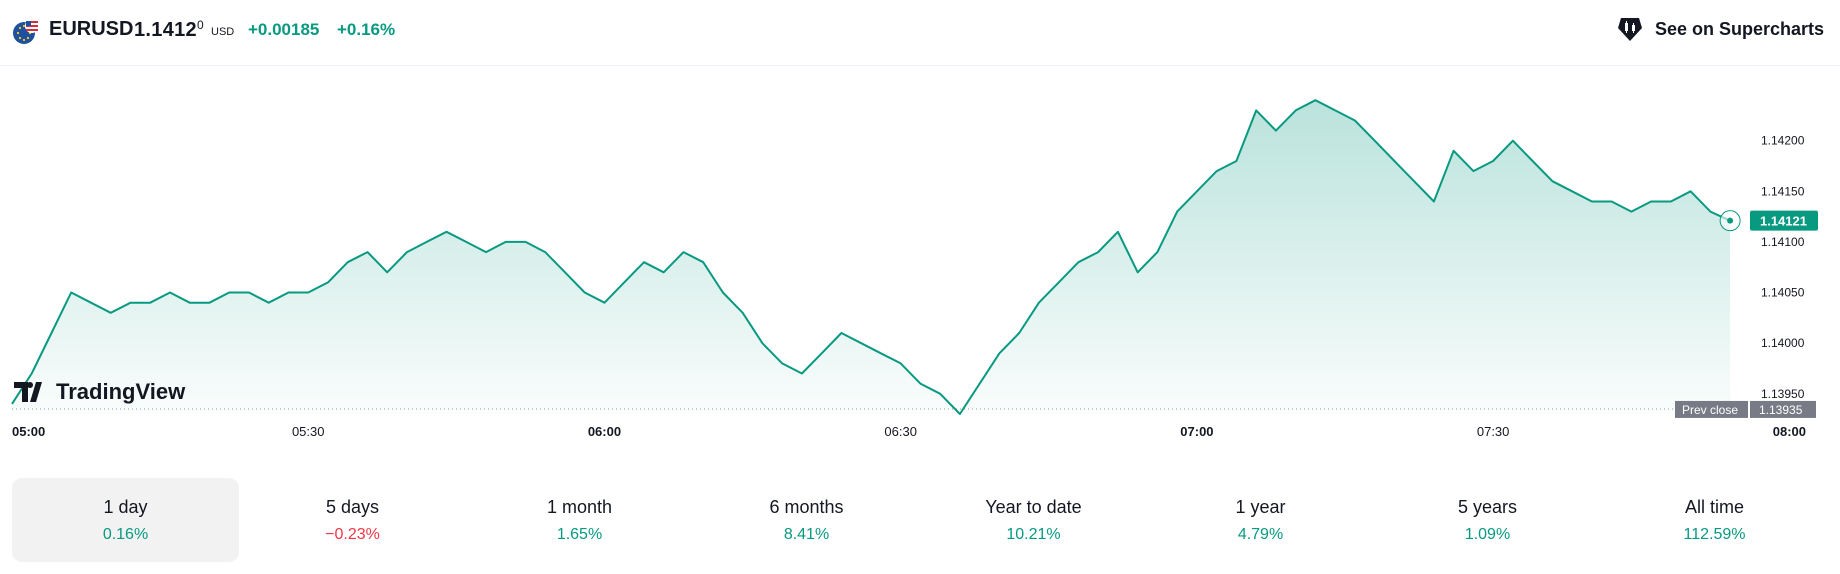 The height and width of the screenshot is (574, 1840). I want to click on period-tab: 6 months 8.41%, so click(806, 520).